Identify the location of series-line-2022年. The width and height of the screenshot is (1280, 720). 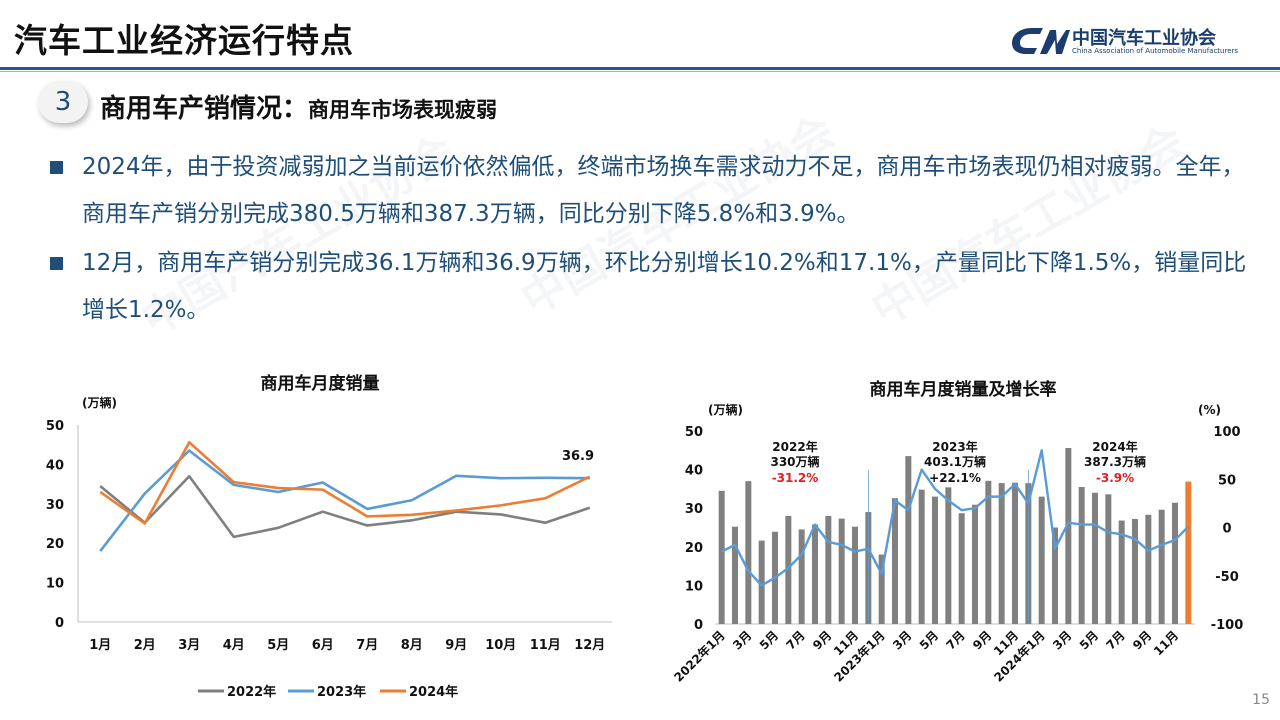
(345, 506).